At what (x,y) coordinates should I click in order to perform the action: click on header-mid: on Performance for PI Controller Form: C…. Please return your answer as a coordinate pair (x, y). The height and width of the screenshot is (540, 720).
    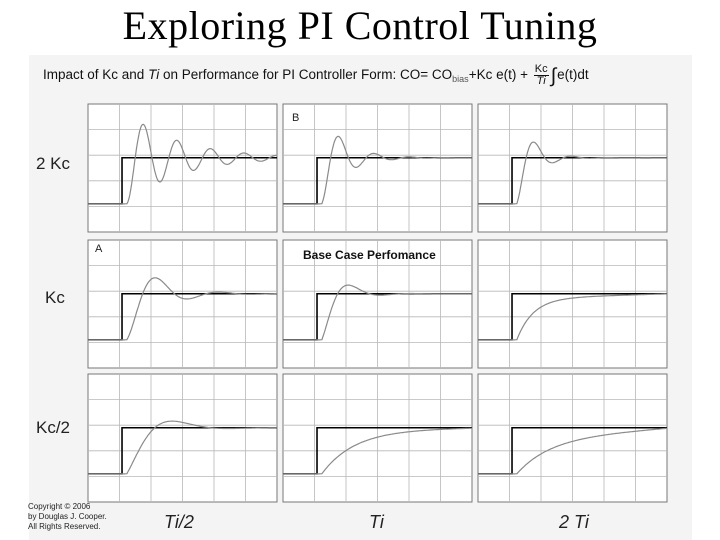
    Looking at the image, I should click on (306, 75).